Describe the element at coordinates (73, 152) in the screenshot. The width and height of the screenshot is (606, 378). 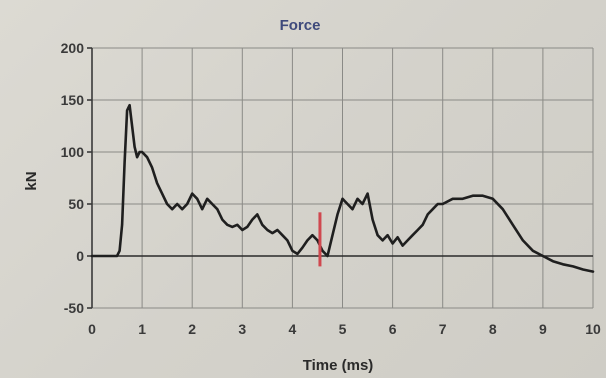
I see `y-tick-label: 100` at that location.